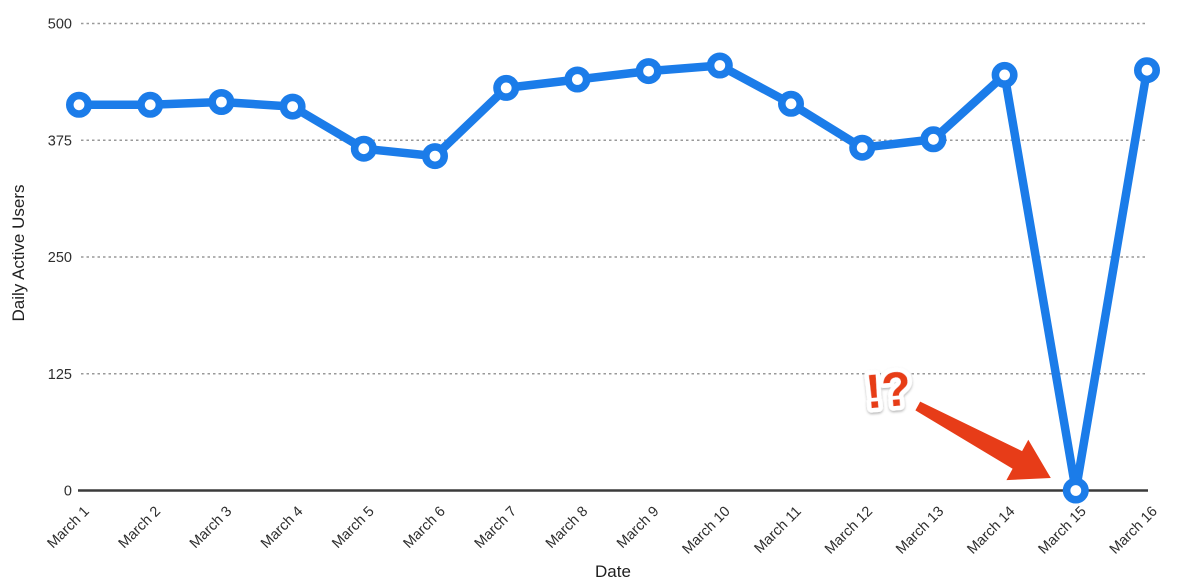 The width and height of the screenshot is (1200, 588). I want to click on x-tick-label: March 14, so click(991, 531).